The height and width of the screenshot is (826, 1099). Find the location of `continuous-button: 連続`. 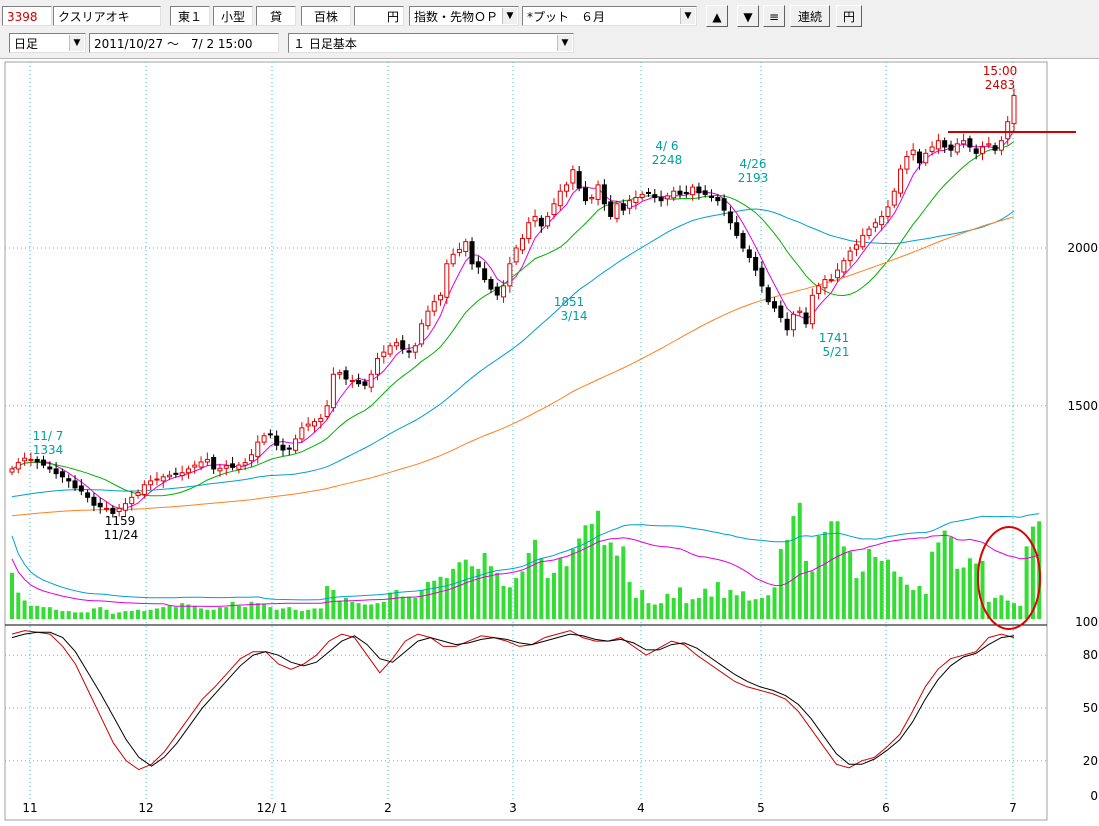

continuous-button: 連続 is located at coordinates (810, 16).